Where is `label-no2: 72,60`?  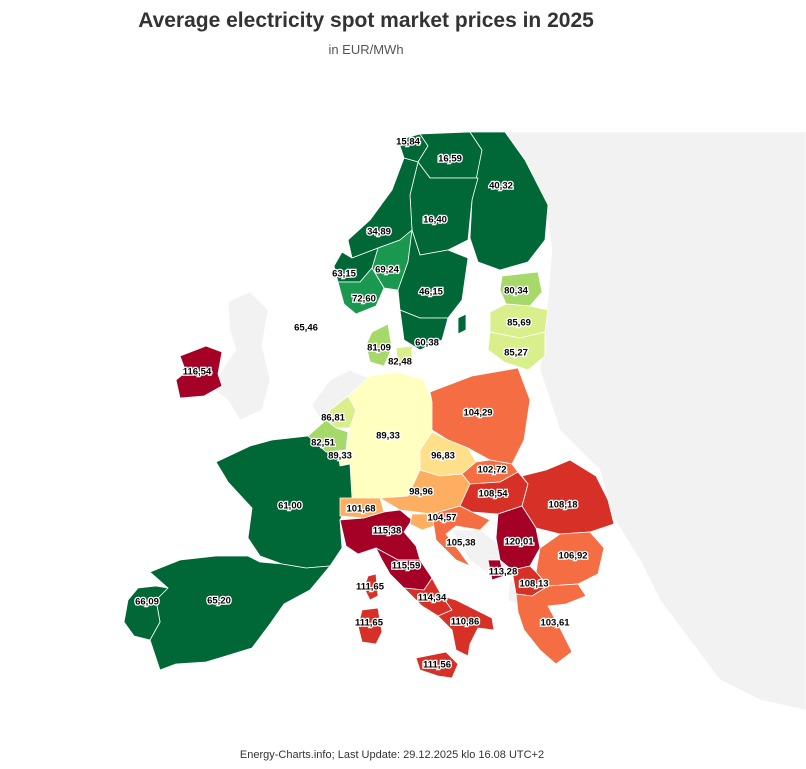
label-no2: 72,60 is located at coordinates (364, 299).